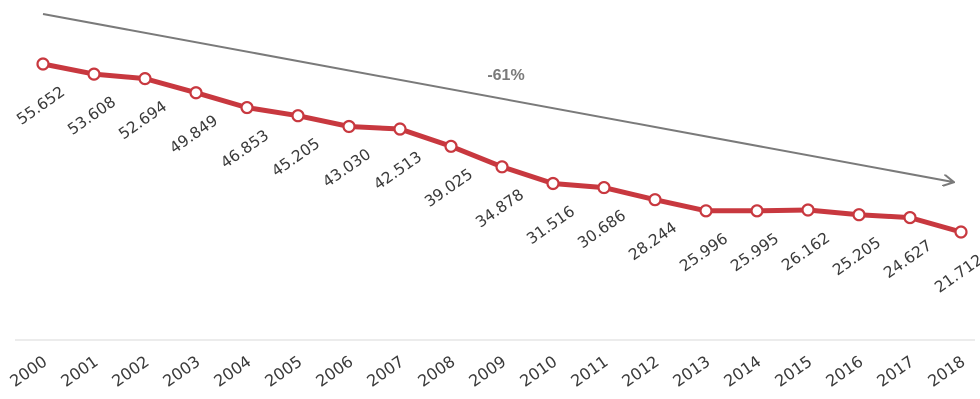 This screenshot has width=980, height=399. I want to click on data-label: 31.516, so click(550, 225).